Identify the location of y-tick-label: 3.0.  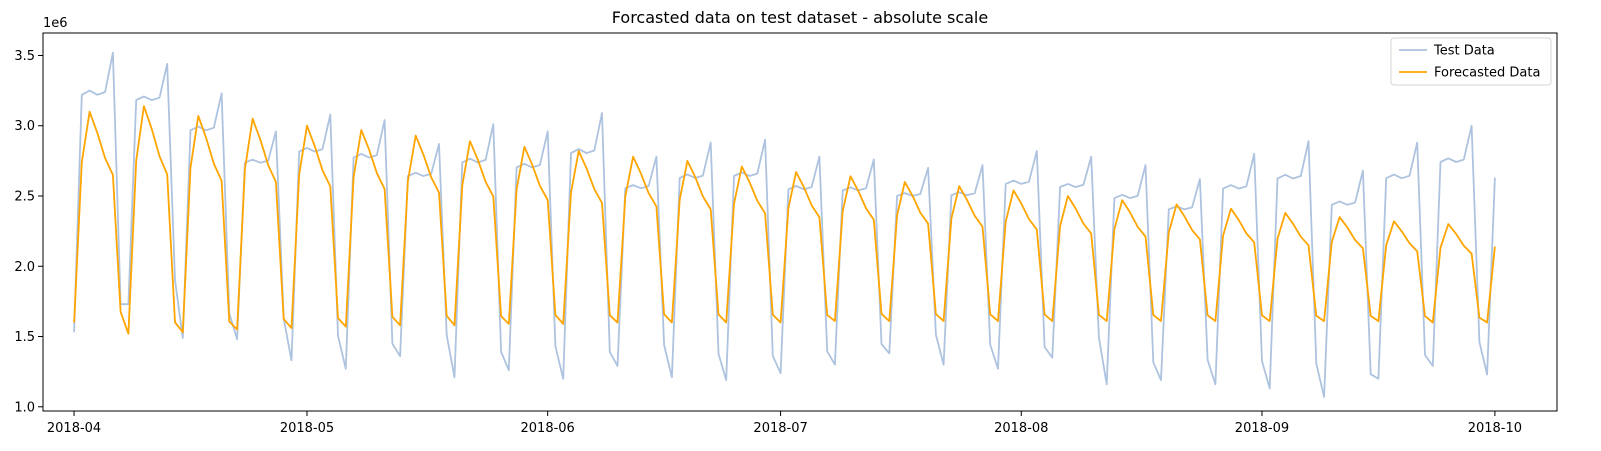
(24, 126).